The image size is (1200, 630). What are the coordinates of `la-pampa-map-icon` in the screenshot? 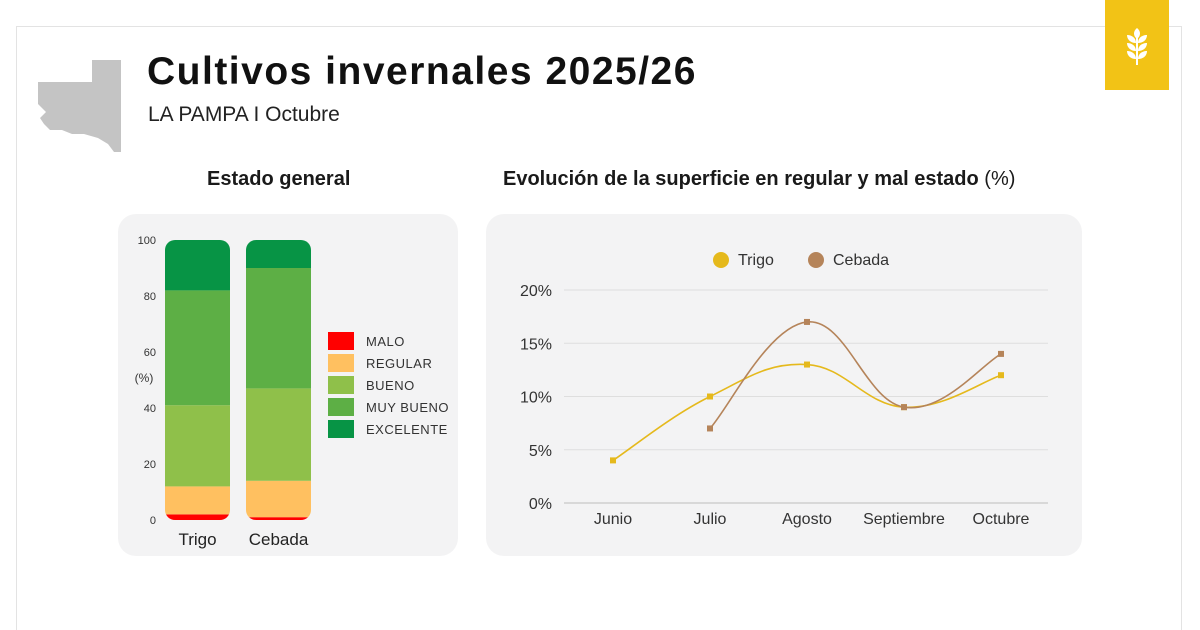 It's located at (79, 106).